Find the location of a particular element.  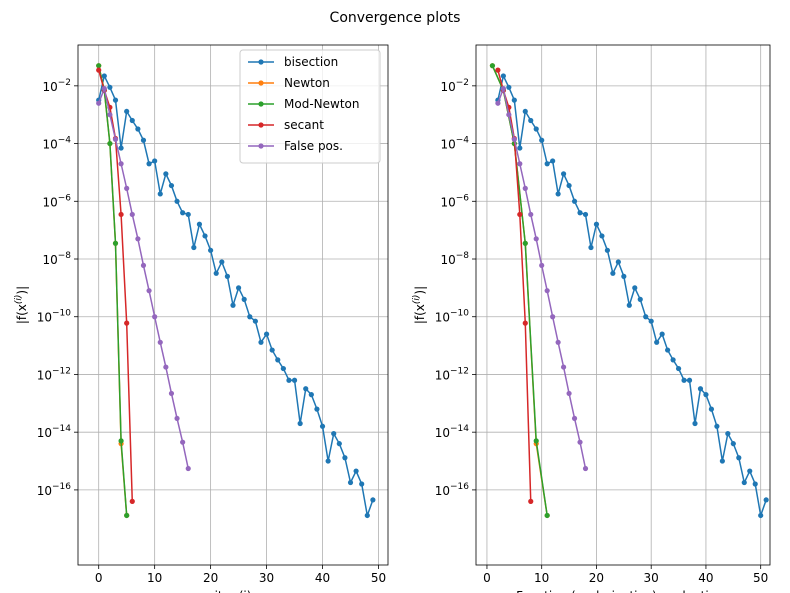

figure-title: Convergence plots is located at coordinates (395, 18).